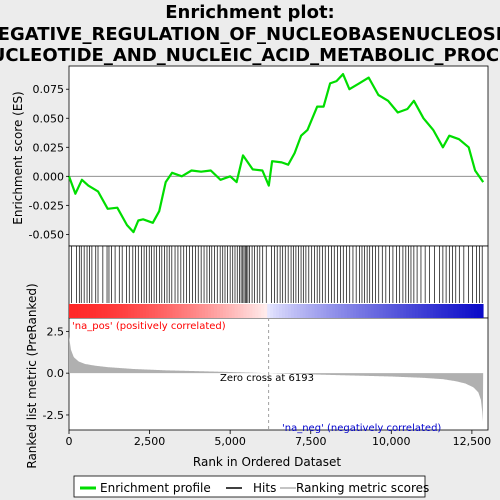  Describe the element at coordinates (250, 12) in the screenshot. I see `plot-title-line-1: Enrichment plot:` at that location.